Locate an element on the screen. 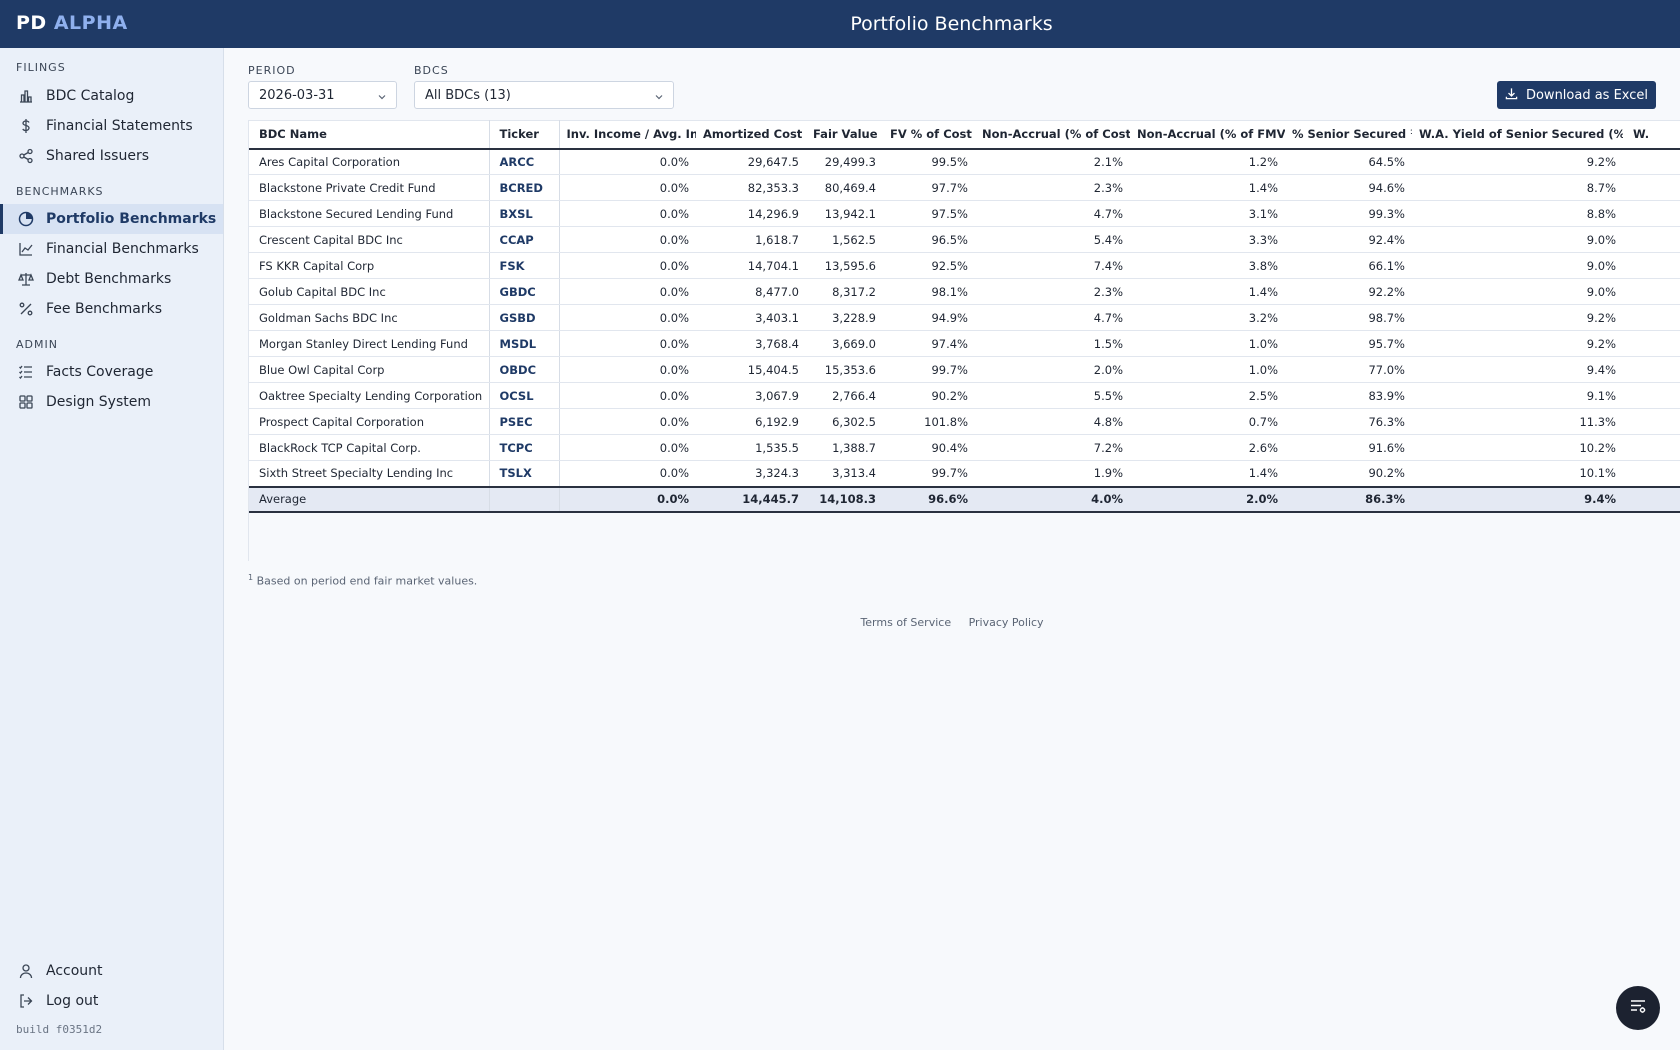  col-header-wa-yield: W.A. Yield of Senior Secured (%) ¹ is located at coordinates (1517, 135).